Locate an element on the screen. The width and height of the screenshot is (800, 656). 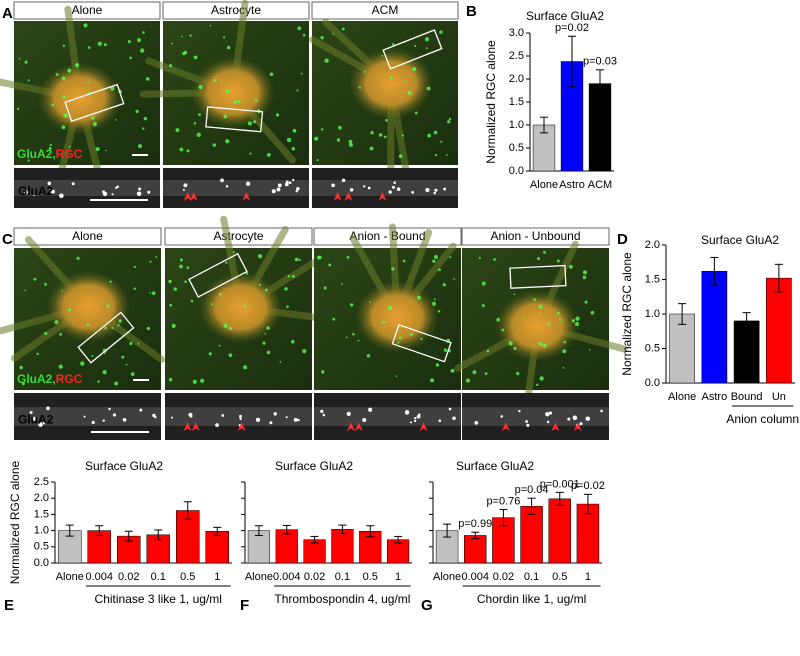
header-text: Astrocyte is located at coordinates (236, 10).